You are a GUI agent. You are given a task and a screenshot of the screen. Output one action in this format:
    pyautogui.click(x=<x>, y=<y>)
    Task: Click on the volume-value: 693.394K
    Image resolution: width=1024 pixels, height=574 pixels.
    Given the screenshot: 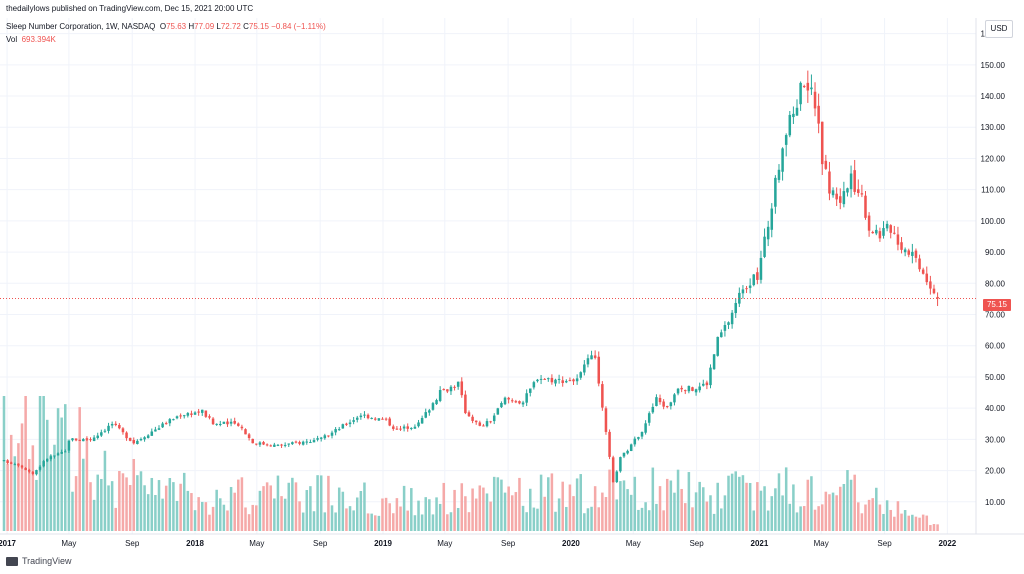 What is the action you would take?
    pyautogui.click(x=38, y=39)
    